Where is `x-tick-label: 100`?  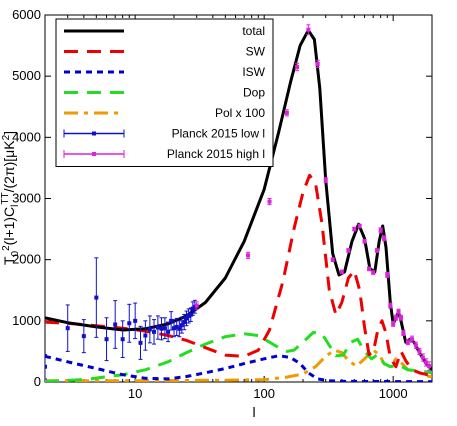 x-tick-label: 100 is located at coordinates (264, 393).